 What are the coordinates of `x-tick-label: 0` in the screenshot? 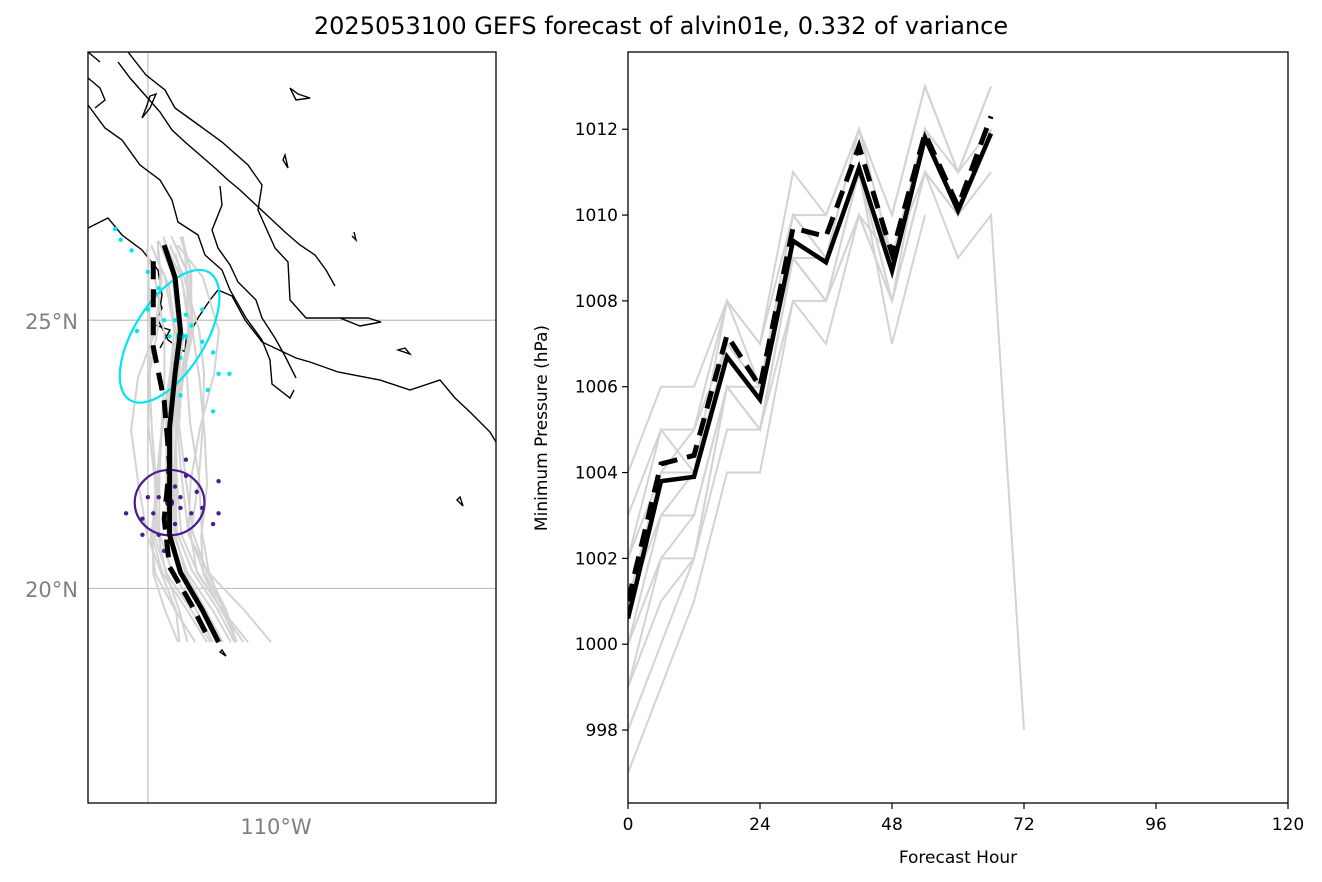 It's located at (628, 825).